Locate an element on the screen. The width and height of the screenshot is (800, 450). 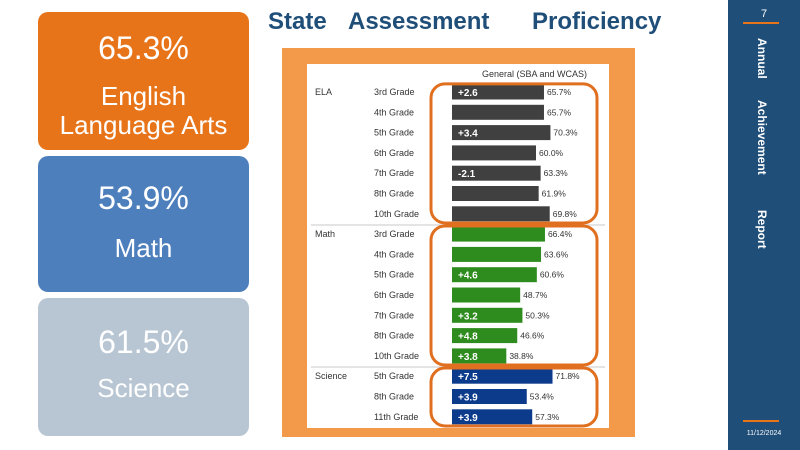
bar-value-label: 48.7% is located at coordinates (535, 295).